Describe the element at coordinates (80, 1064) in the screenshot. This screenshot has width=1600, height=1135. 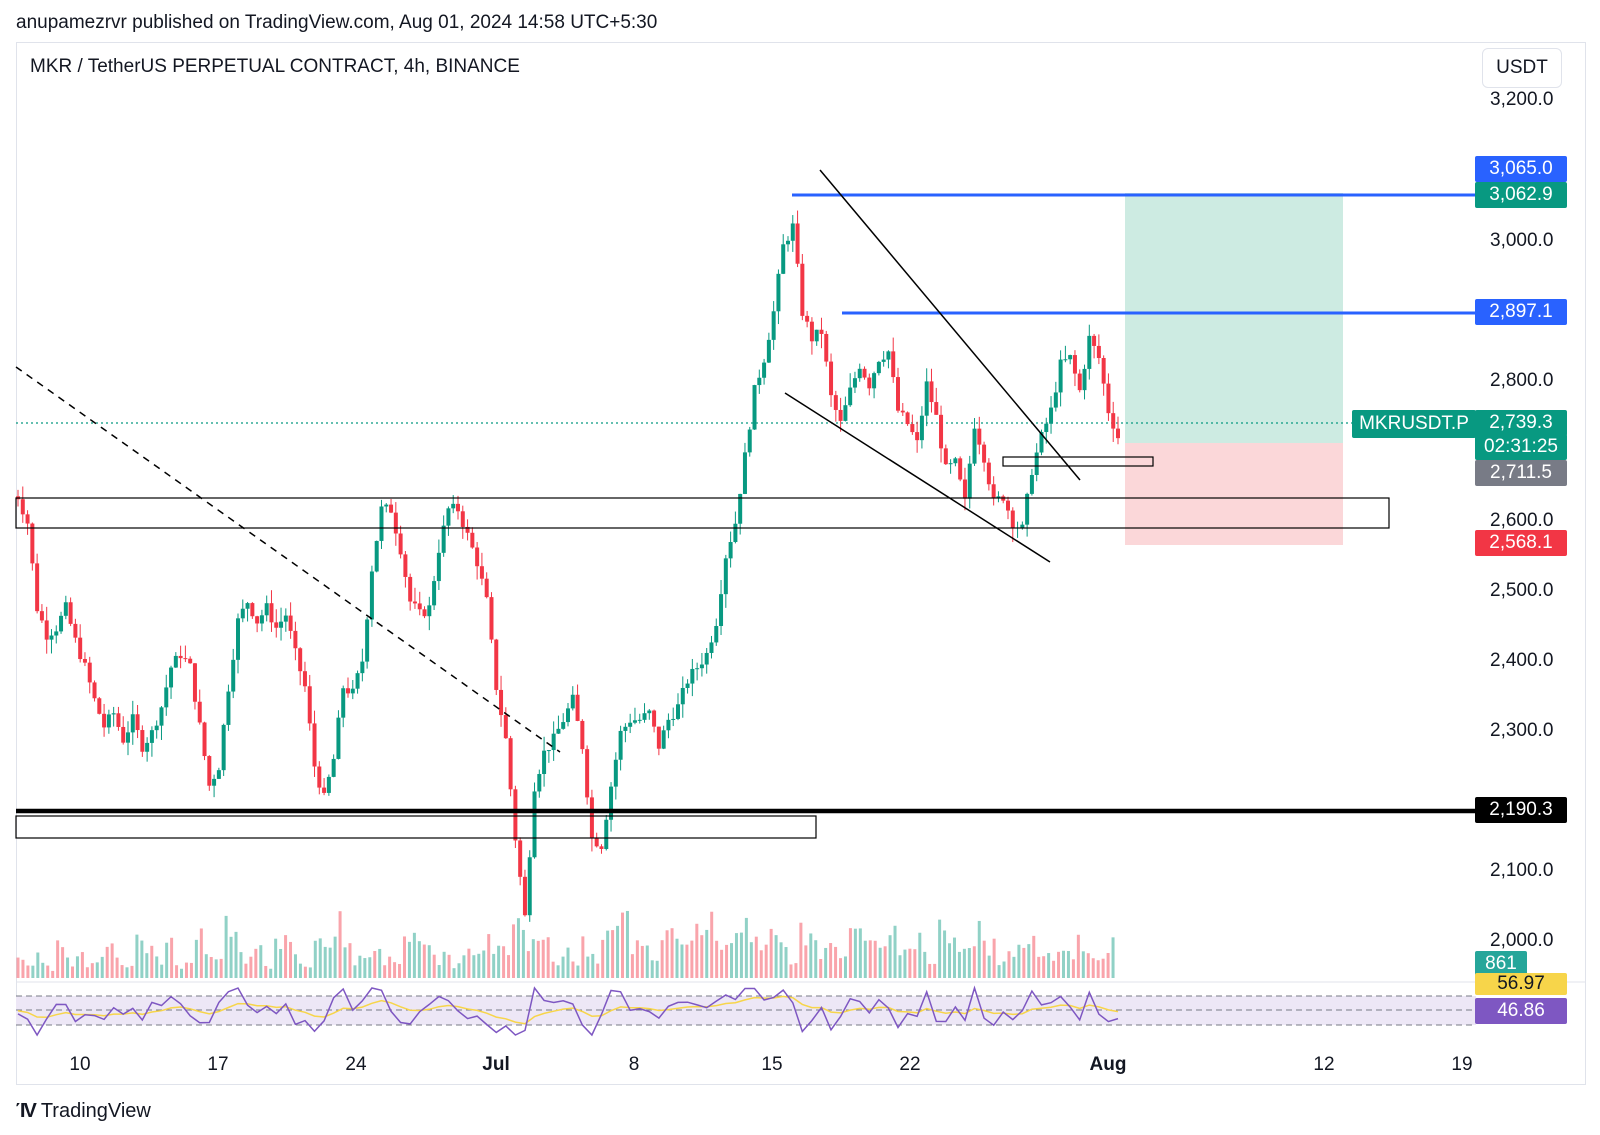
I see `time-tick: 10` at that location.